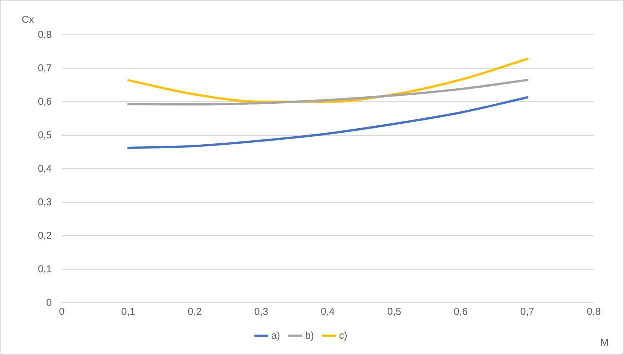  I want to click on y-tick-label: 0,4, so click(45, 169).